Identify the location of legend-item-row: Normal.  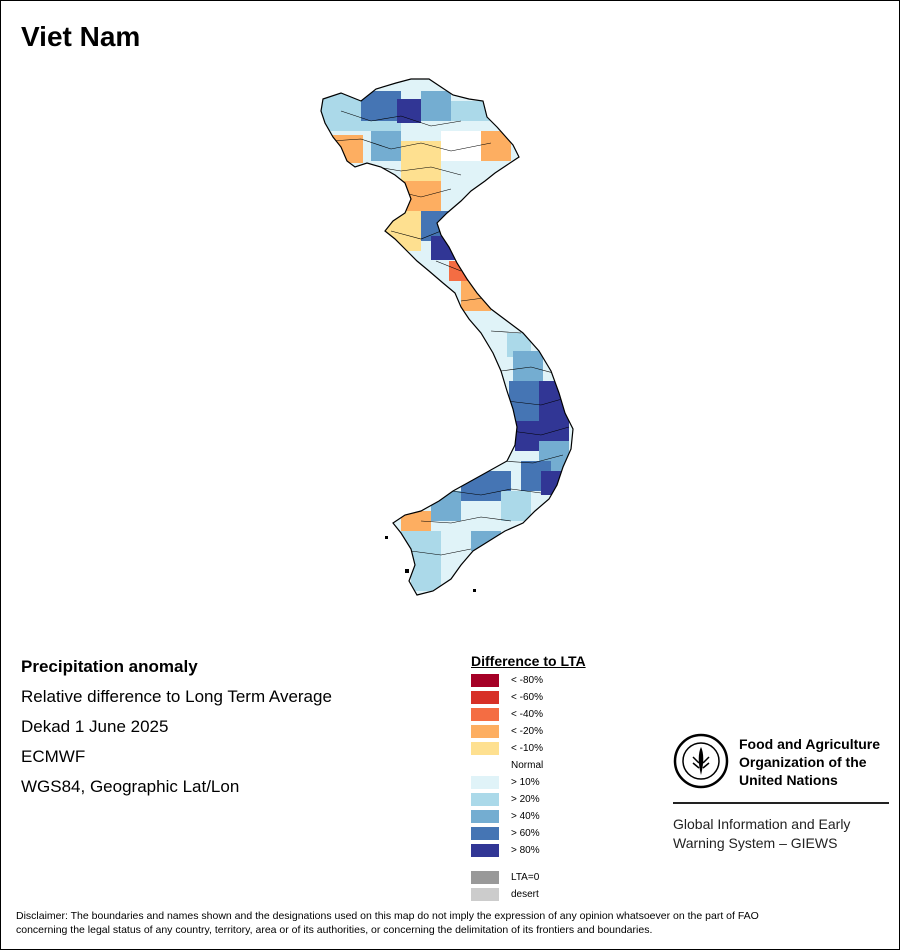
(528, 766).